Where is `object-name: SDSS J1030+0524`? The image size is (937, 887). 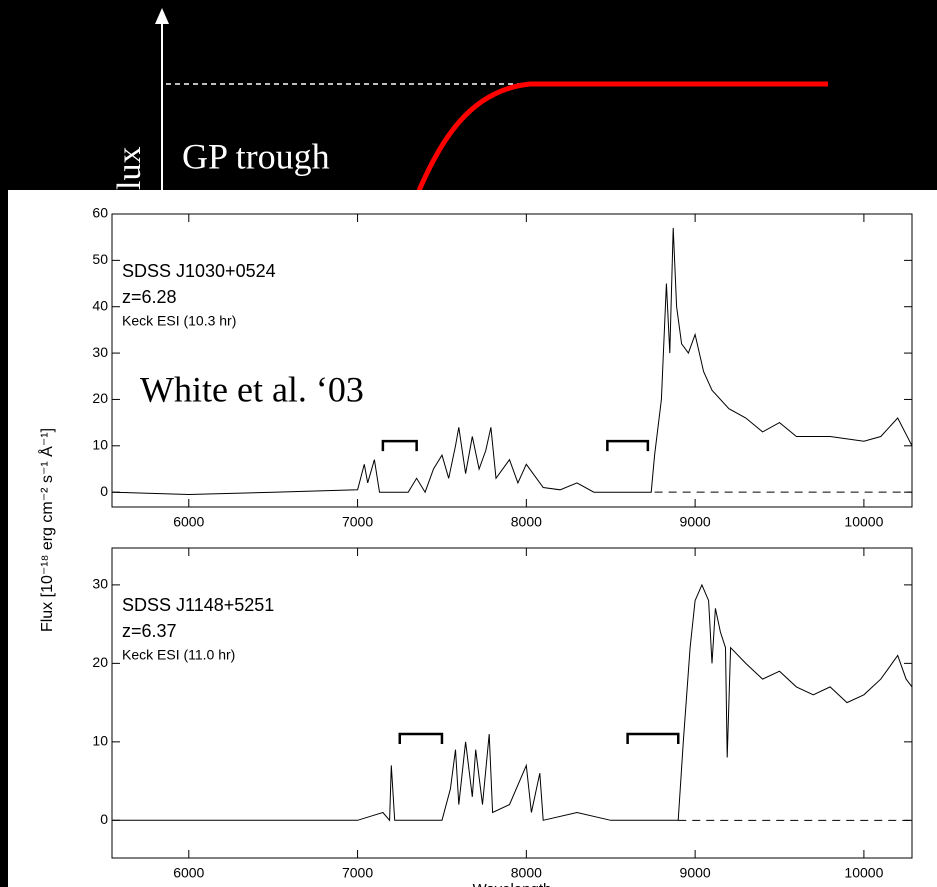
object-name: SDSS J1030+0524 is located at coordinates (199, 271).